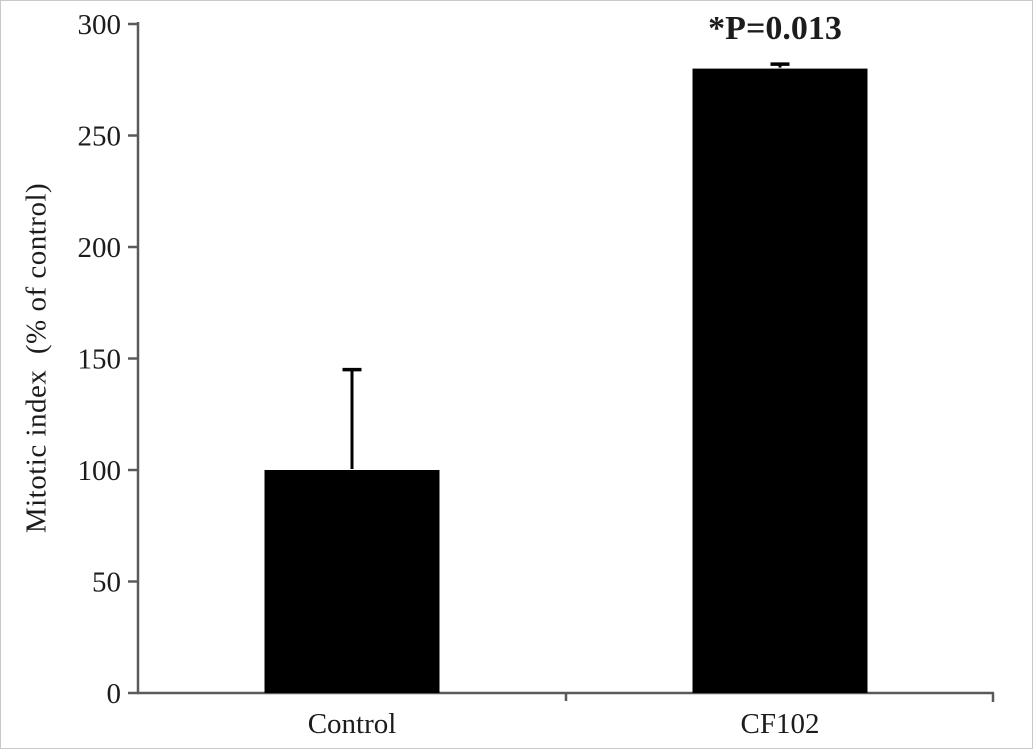 This screenshot has height=749, width=1033. What do you see at coordinates (114, 694) in the screenshot?
I see `y-axis-tick-label: 0` at bounding box center [114, 694].